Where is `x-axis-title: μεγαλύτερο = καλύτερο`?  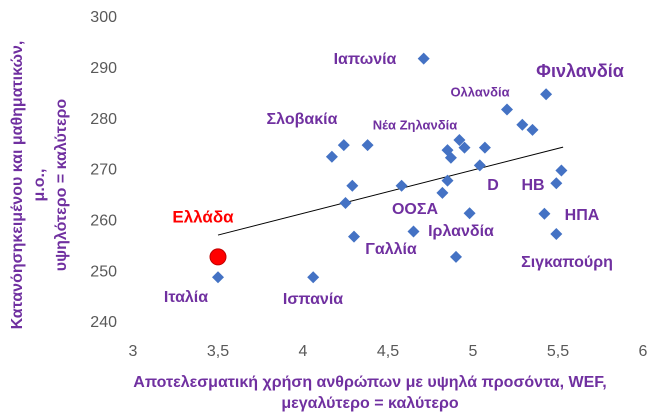 x-axis-title: μεγαλύτερο = καλύτερο is located at coordinates (370, 403).